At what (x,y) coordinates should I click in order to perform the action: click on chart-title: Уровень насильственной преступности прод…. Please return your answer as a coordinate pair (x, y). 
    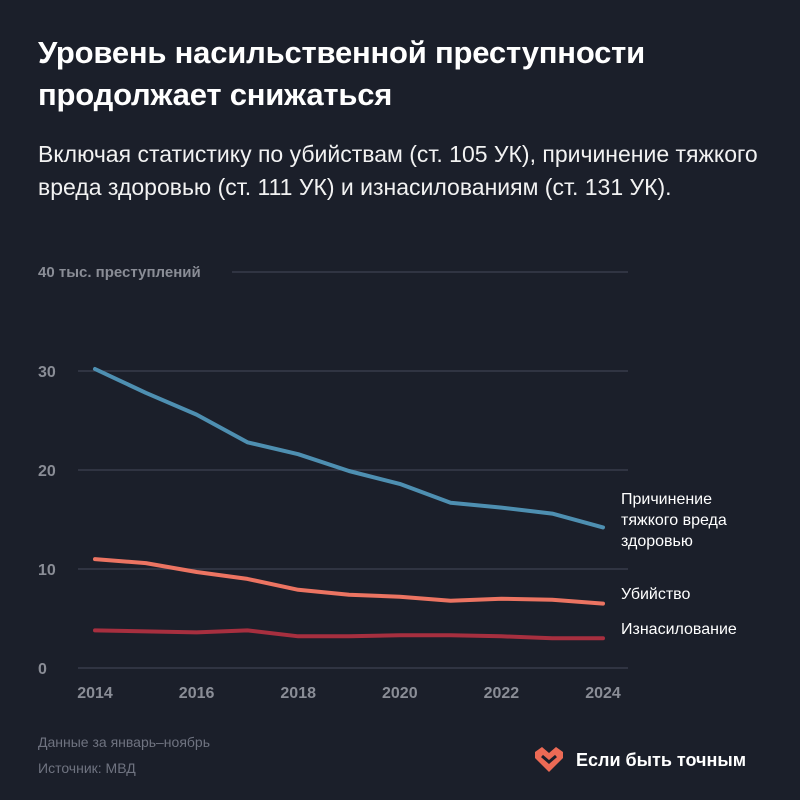
    Looking at the image, I should click on (342, 73).